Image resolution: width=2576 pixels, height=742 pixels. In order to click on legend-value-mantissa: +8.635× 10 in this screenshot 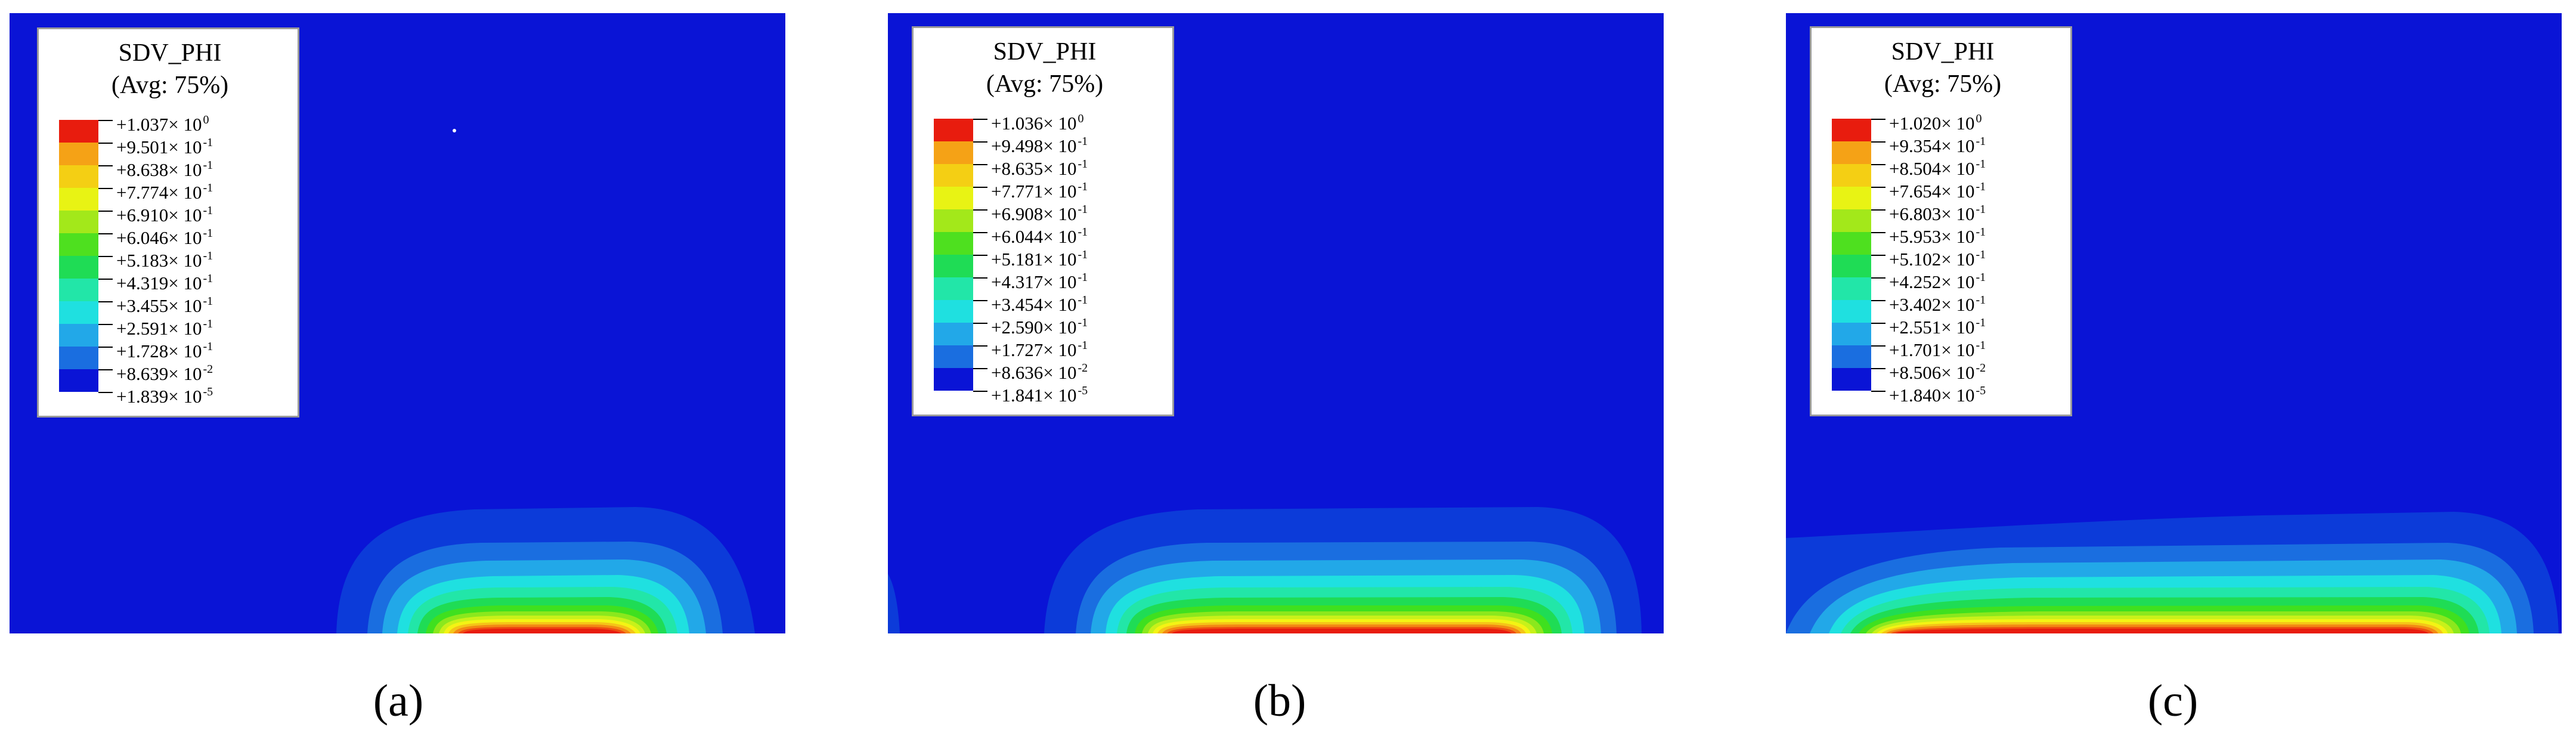, I will do `click(1034, 168)`.